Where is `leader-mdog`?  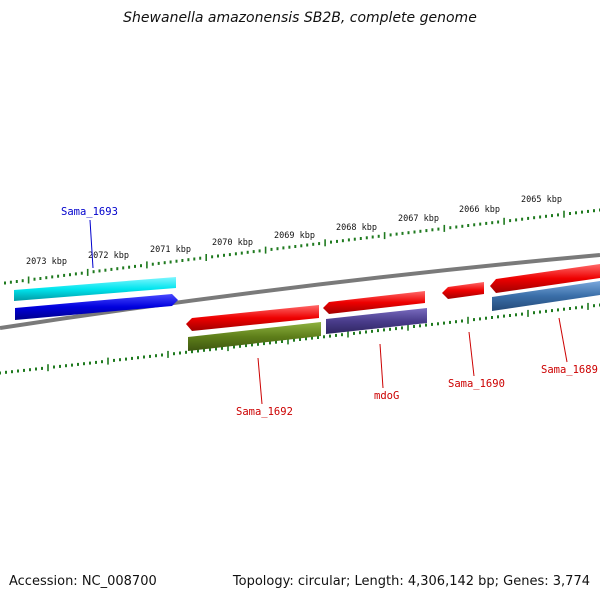
leader-mdog is located at coordinates (381, 366).